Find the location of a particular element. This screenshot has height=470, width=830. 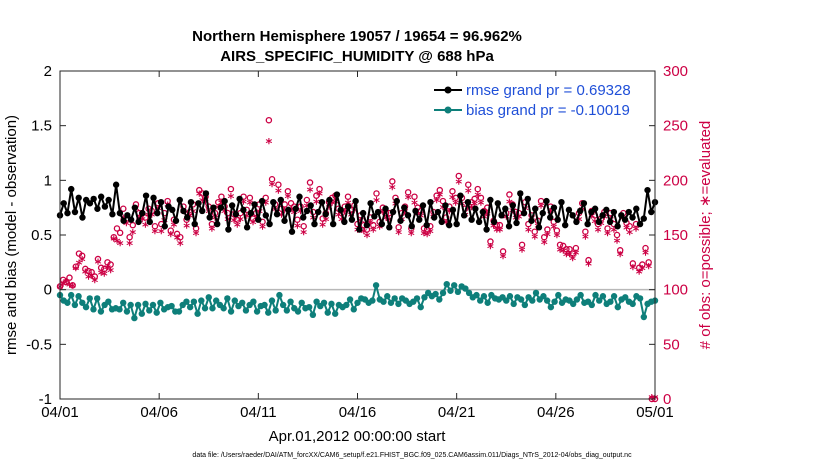

legend-bias-label: bias grand pr = -0.10019 is located at coordinates (548, 110).